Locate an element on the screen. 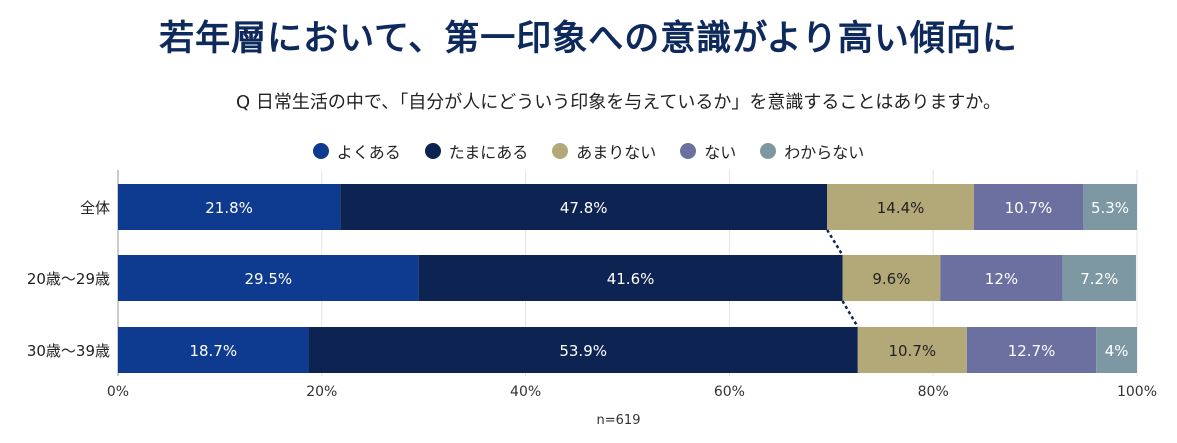  data-label: 29.5% is located at coordinates (268, 279).